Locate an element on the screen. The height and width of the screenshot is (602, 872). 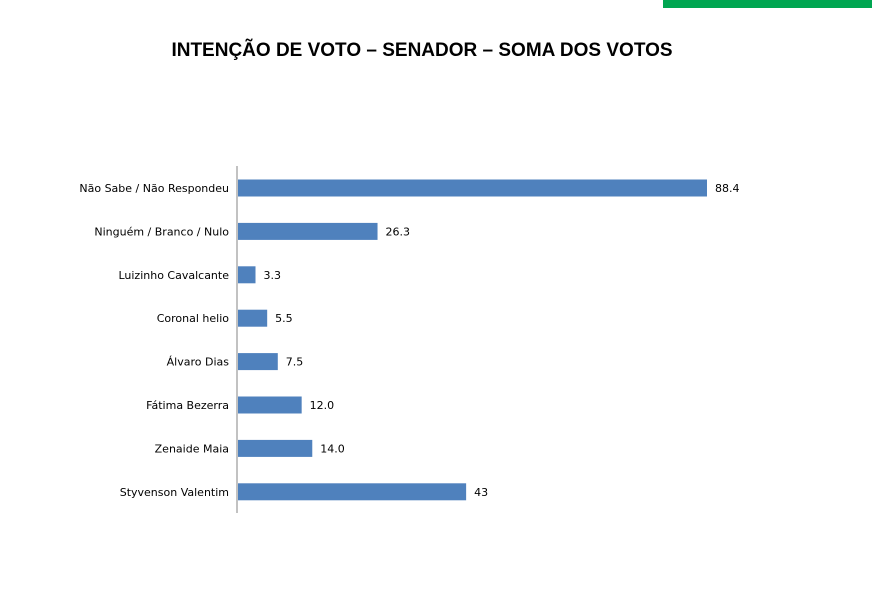
data-label: 12.0 is located at coordinates (322, 405).